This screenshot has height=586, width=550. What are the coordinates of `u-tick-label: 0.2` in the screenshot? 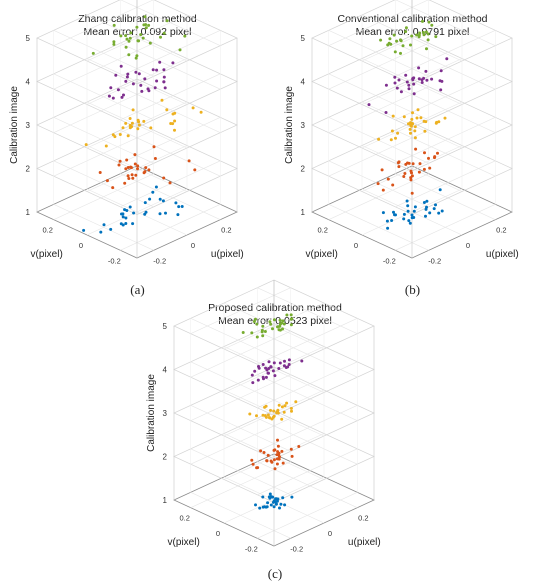 It's located at (363, 518).